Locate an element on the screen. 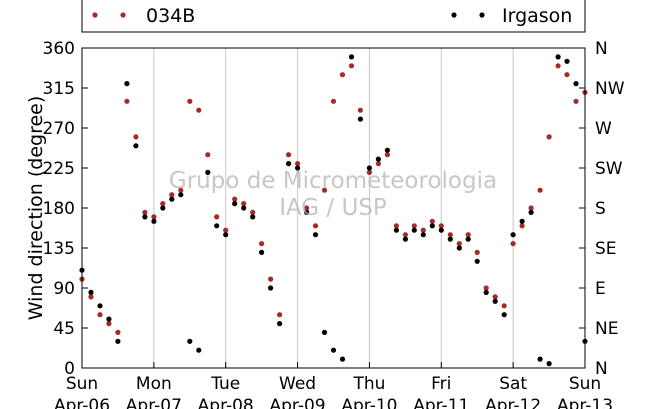  x-tick-date: Apr-11 is located at coordinates (441, 402).